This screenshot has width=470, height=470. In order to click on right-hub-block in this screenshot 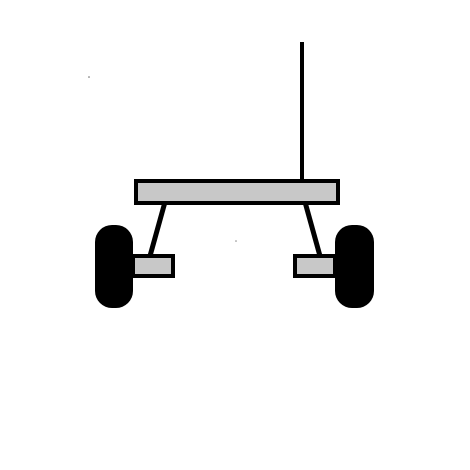, I will do `click(315, 266)`.